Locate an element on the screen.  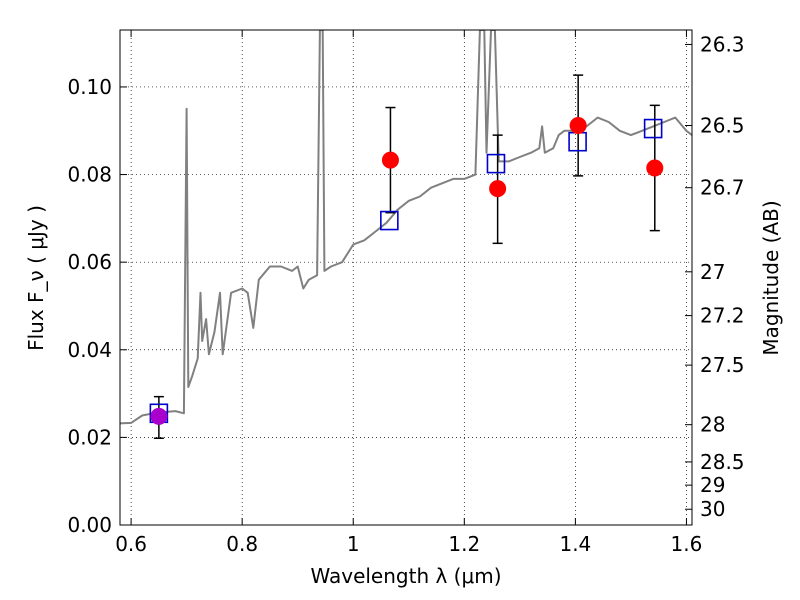
right-tick-label: 28 is located at coordinates (712, 425).